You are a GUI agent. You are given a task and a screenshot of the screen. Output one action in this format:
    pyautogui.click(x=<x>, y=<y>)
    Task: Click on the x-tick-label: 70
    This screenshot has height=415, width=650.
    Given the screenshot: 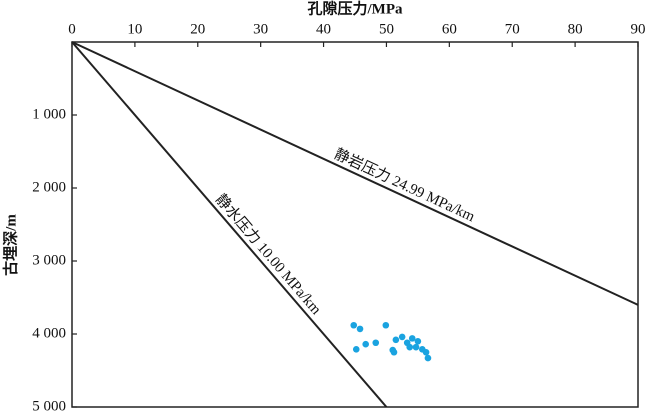 What is the action you would take?
    pyautogui.click(x=512, y=29)
    